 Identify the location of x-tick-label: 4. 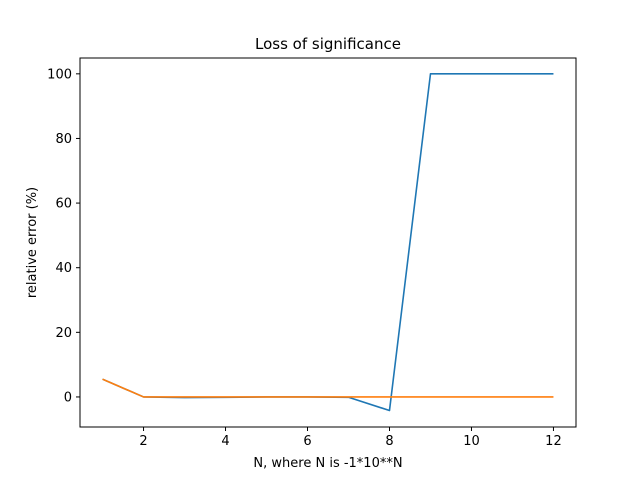
(225, 441).